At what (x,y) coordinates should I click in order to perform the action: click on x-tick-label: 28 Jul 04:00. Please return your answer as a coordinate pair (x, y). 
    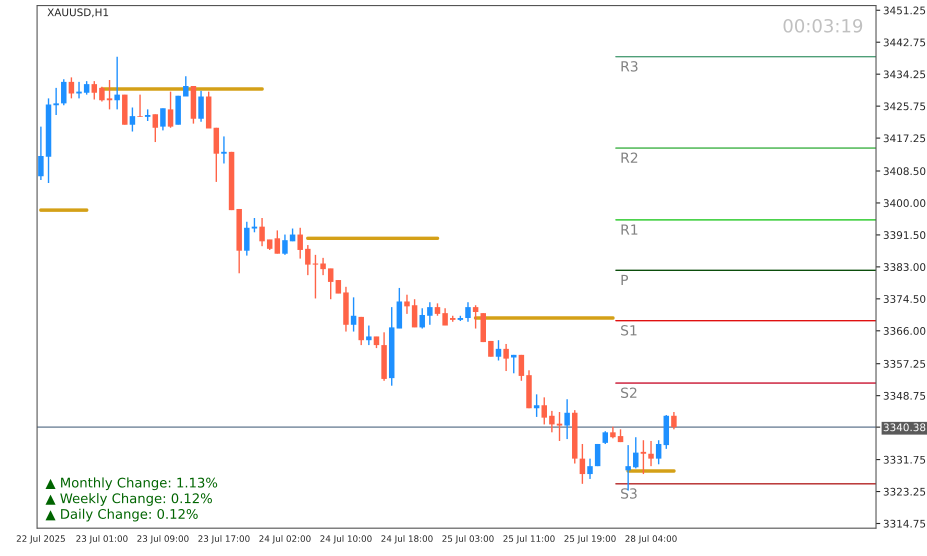
    Looking at the image, I should click on (651, 539).